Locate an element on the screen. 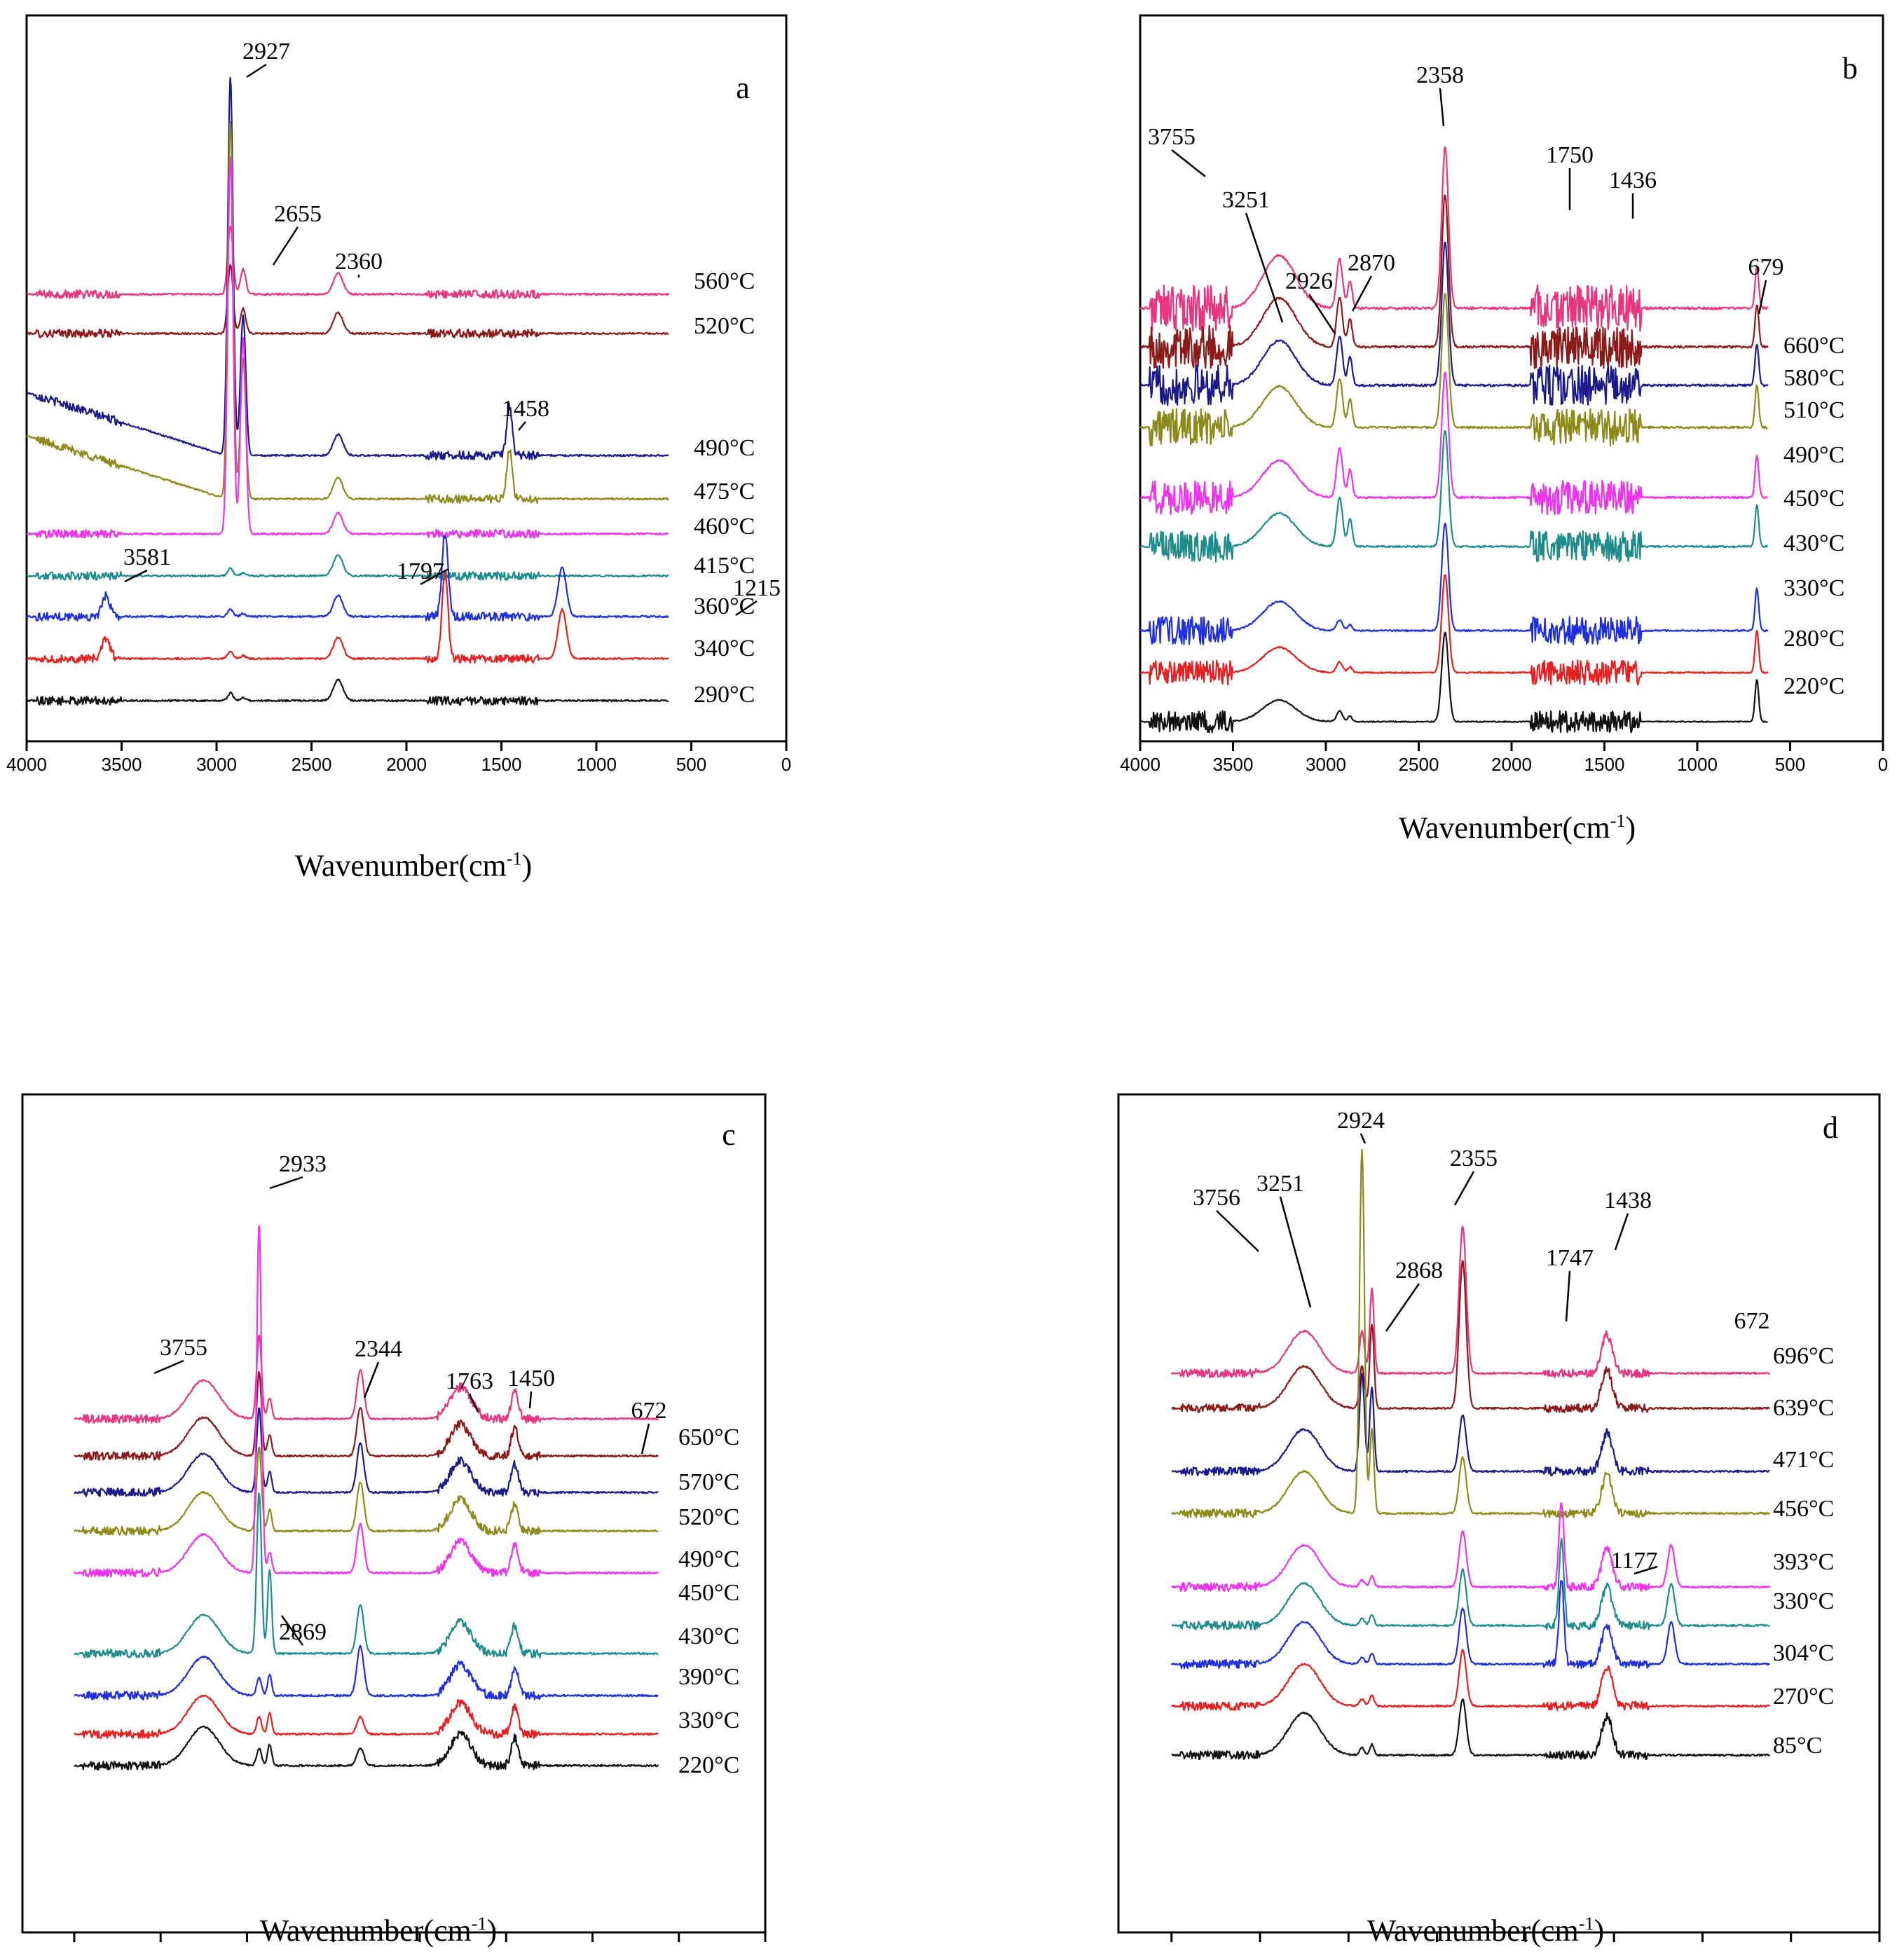 The width and height of the screenshot is (1904, 1952). spectrum-line-639°C is located at coordinates (1471, 1336).